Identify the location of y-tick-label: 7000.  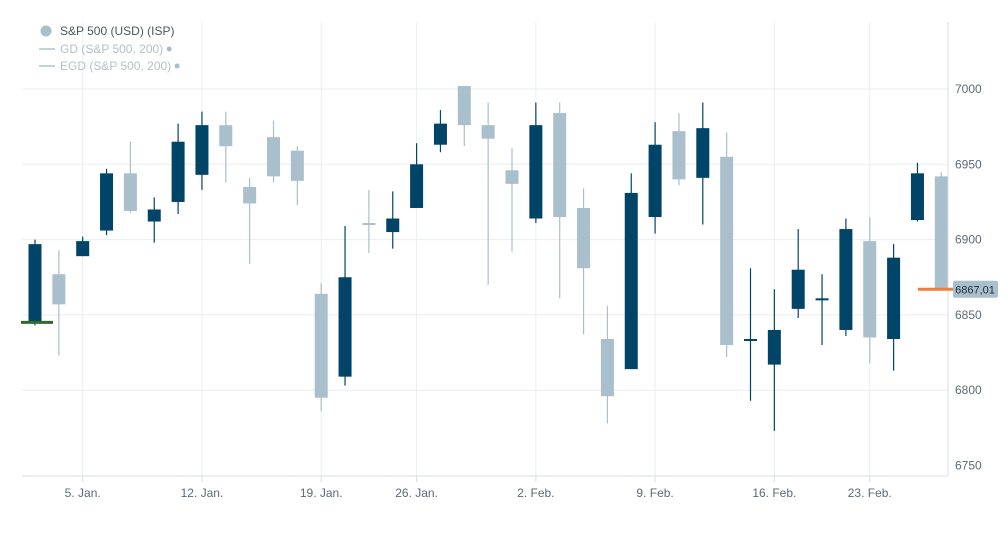
(968, 89).